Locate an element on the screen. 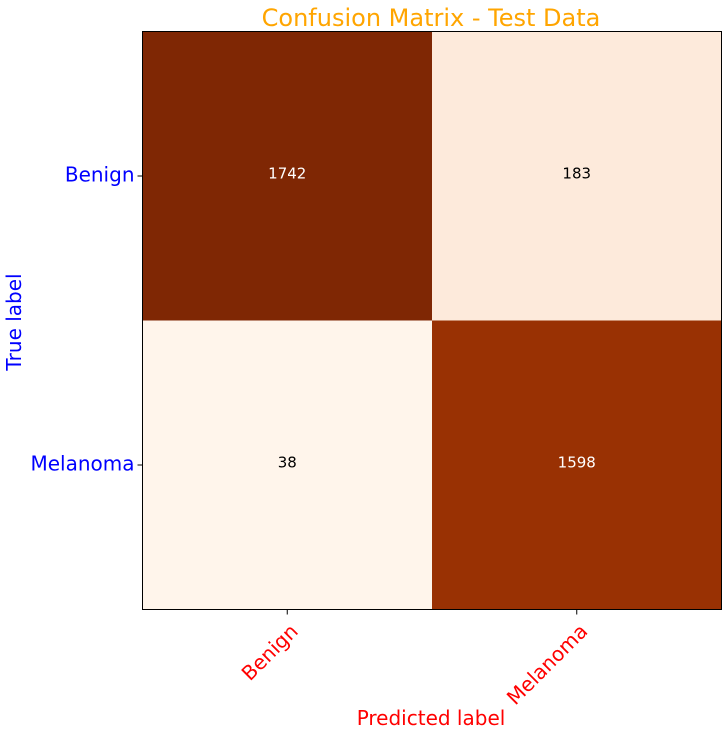  x-axis-ticks: Benign Melanoma is located at coordinates (415, 659).